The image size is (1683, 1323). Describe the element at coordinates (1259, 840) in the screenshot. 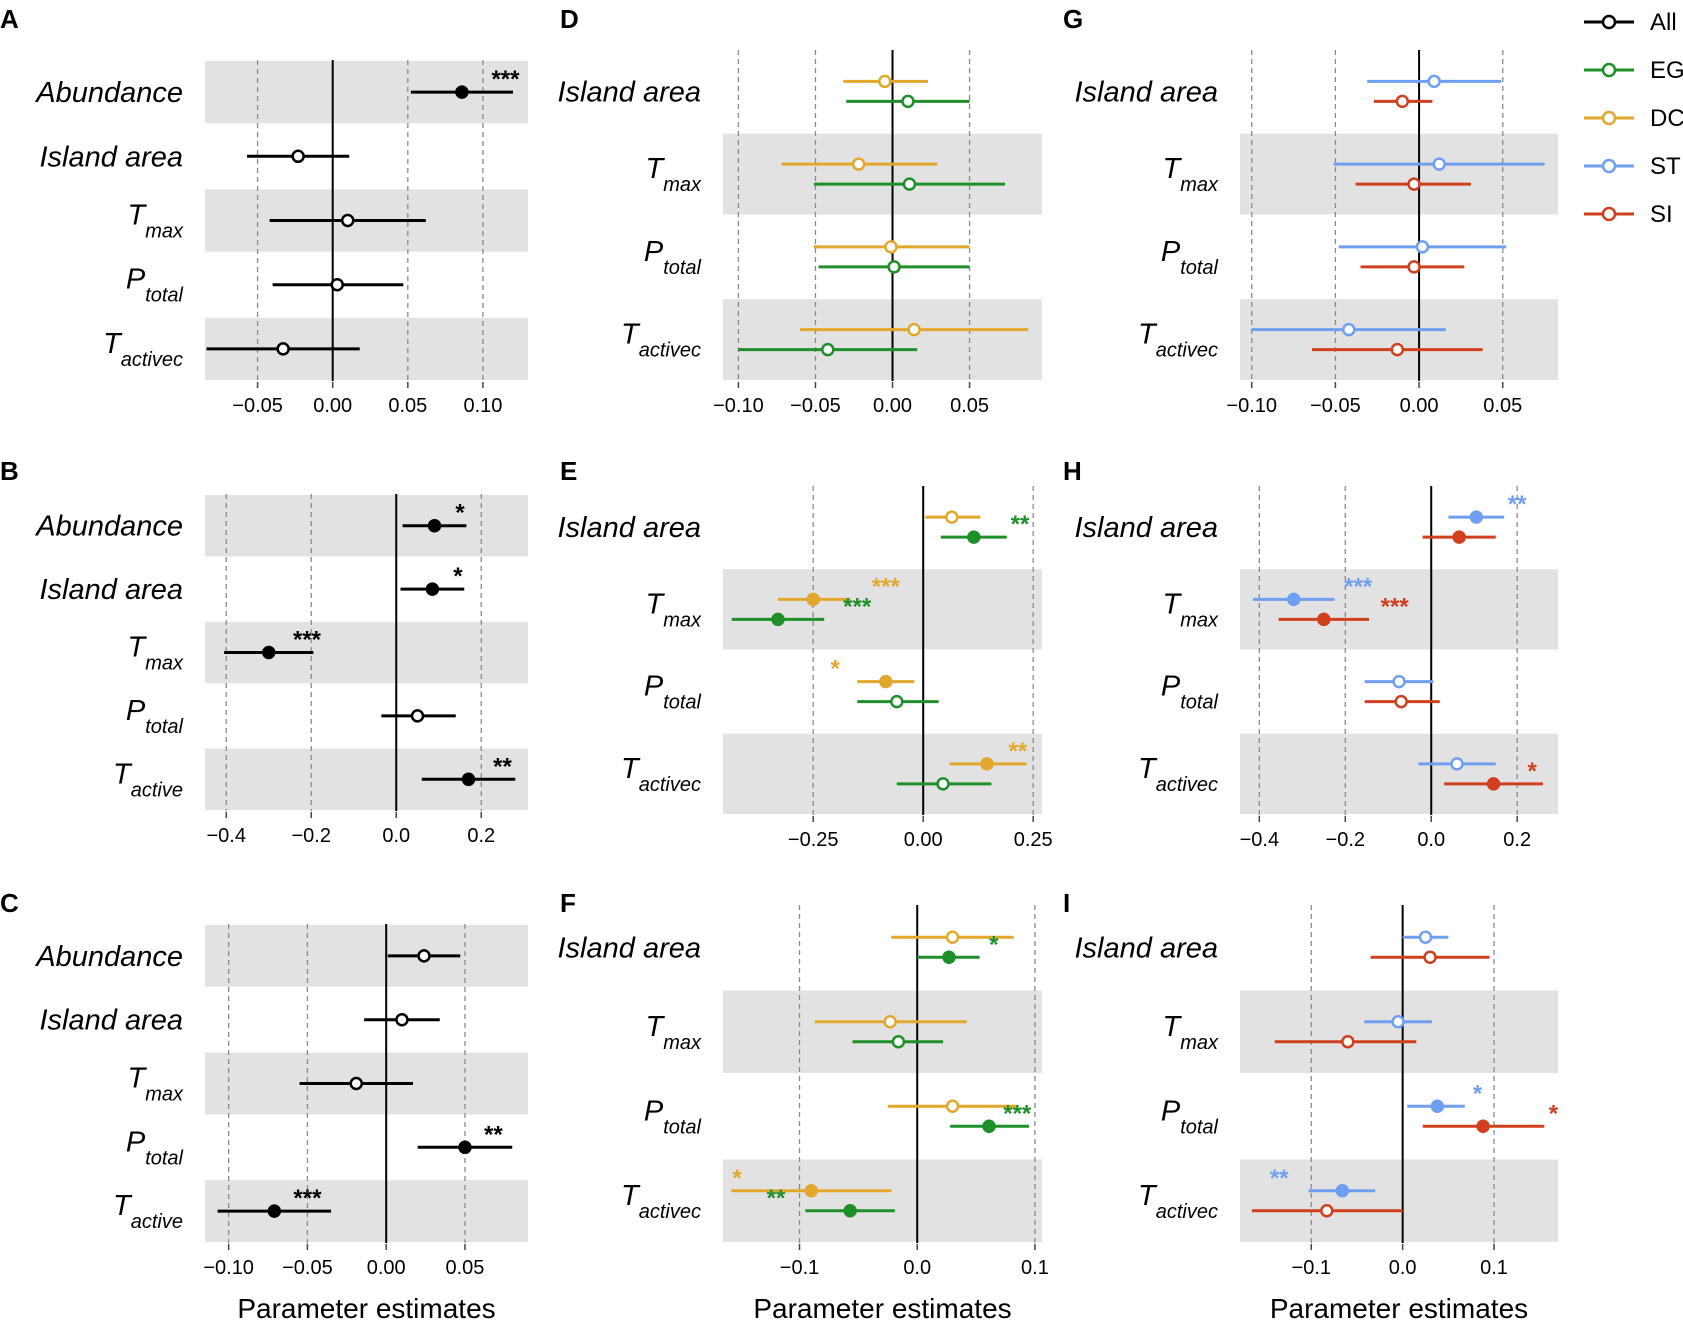

I see `x-tick-label: −0.4` at that location.